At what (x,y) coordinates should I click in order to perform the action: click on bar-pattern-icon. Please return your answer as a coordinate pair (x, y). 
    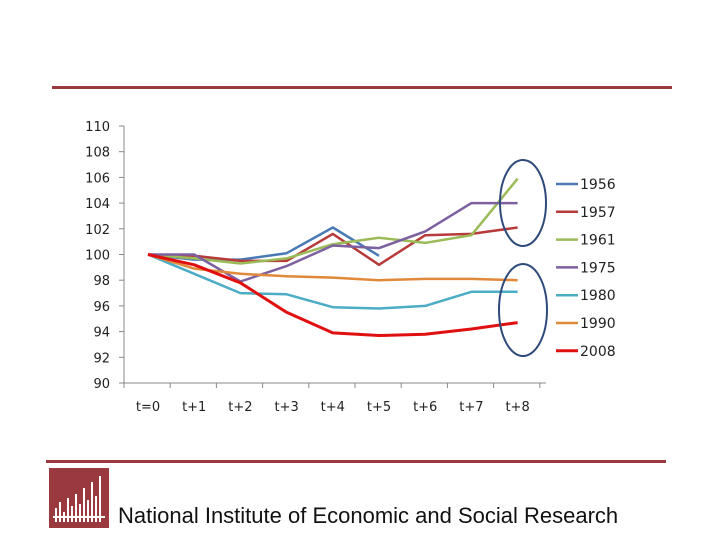
    Looking at the image, I should click on (79, 499).